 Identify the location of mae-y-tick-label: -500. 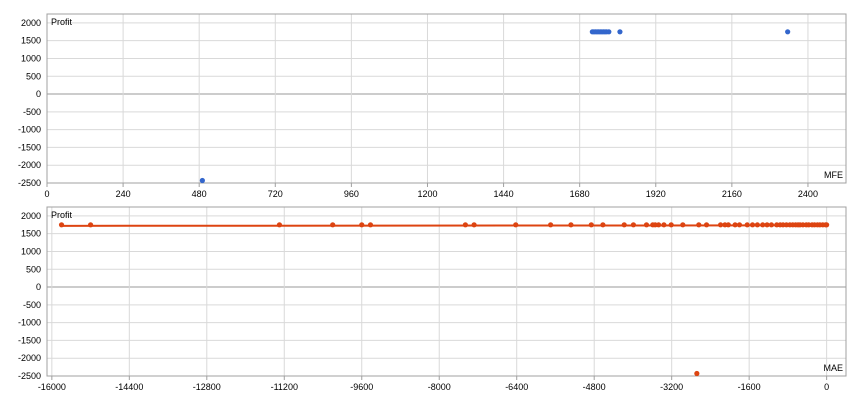
(32, 305).